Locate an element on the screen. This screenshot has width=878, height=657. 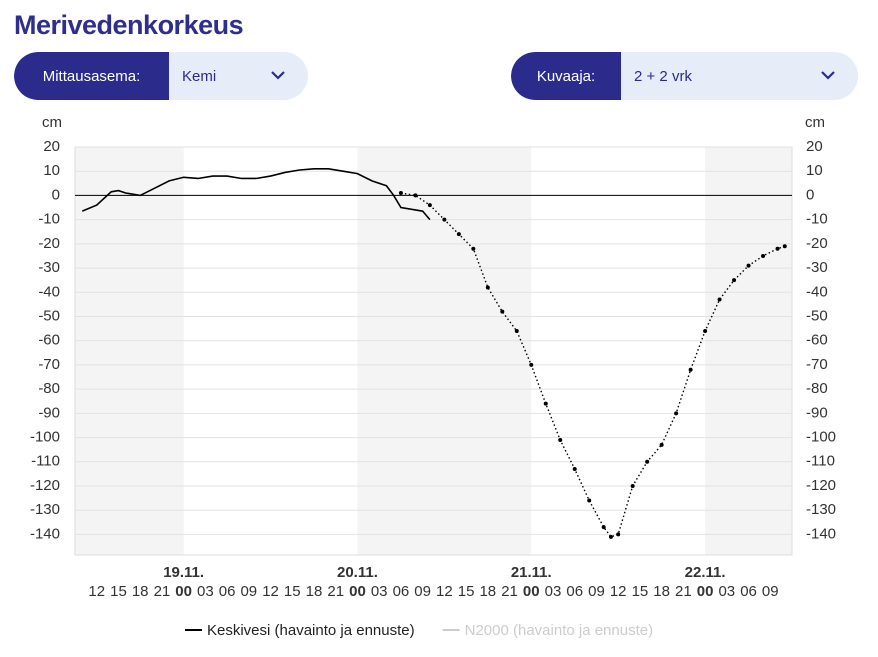
y2-tick-label: -70 is located at coordinates (817, 364).